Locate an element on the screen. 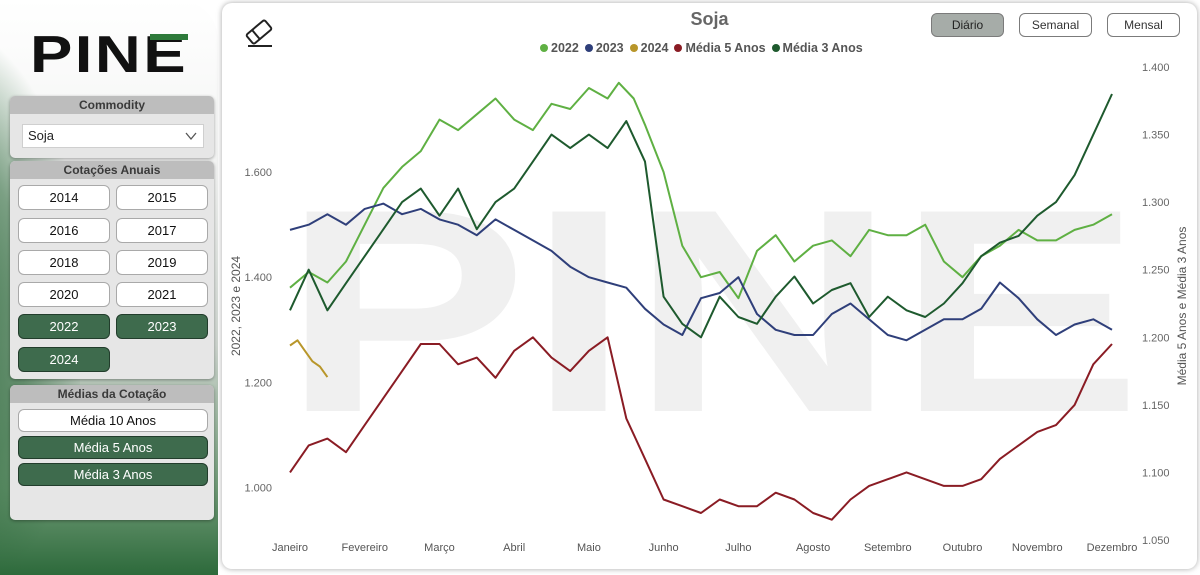  x-tick-label: Dezembro is located at coordinates (1112, 548).